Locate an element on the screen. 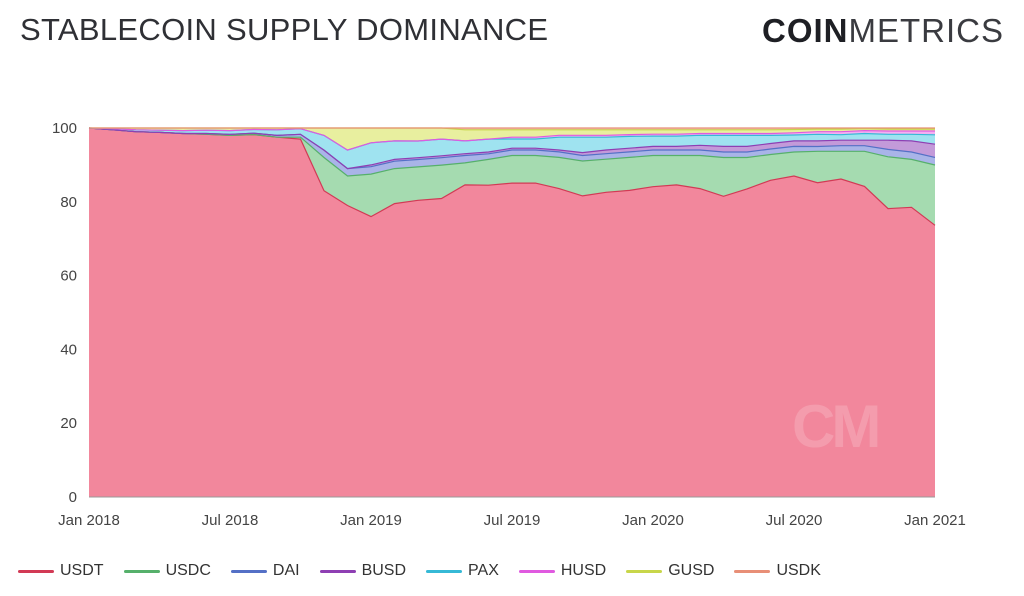  legend-label: DAI is located at coordinates (286, 570).